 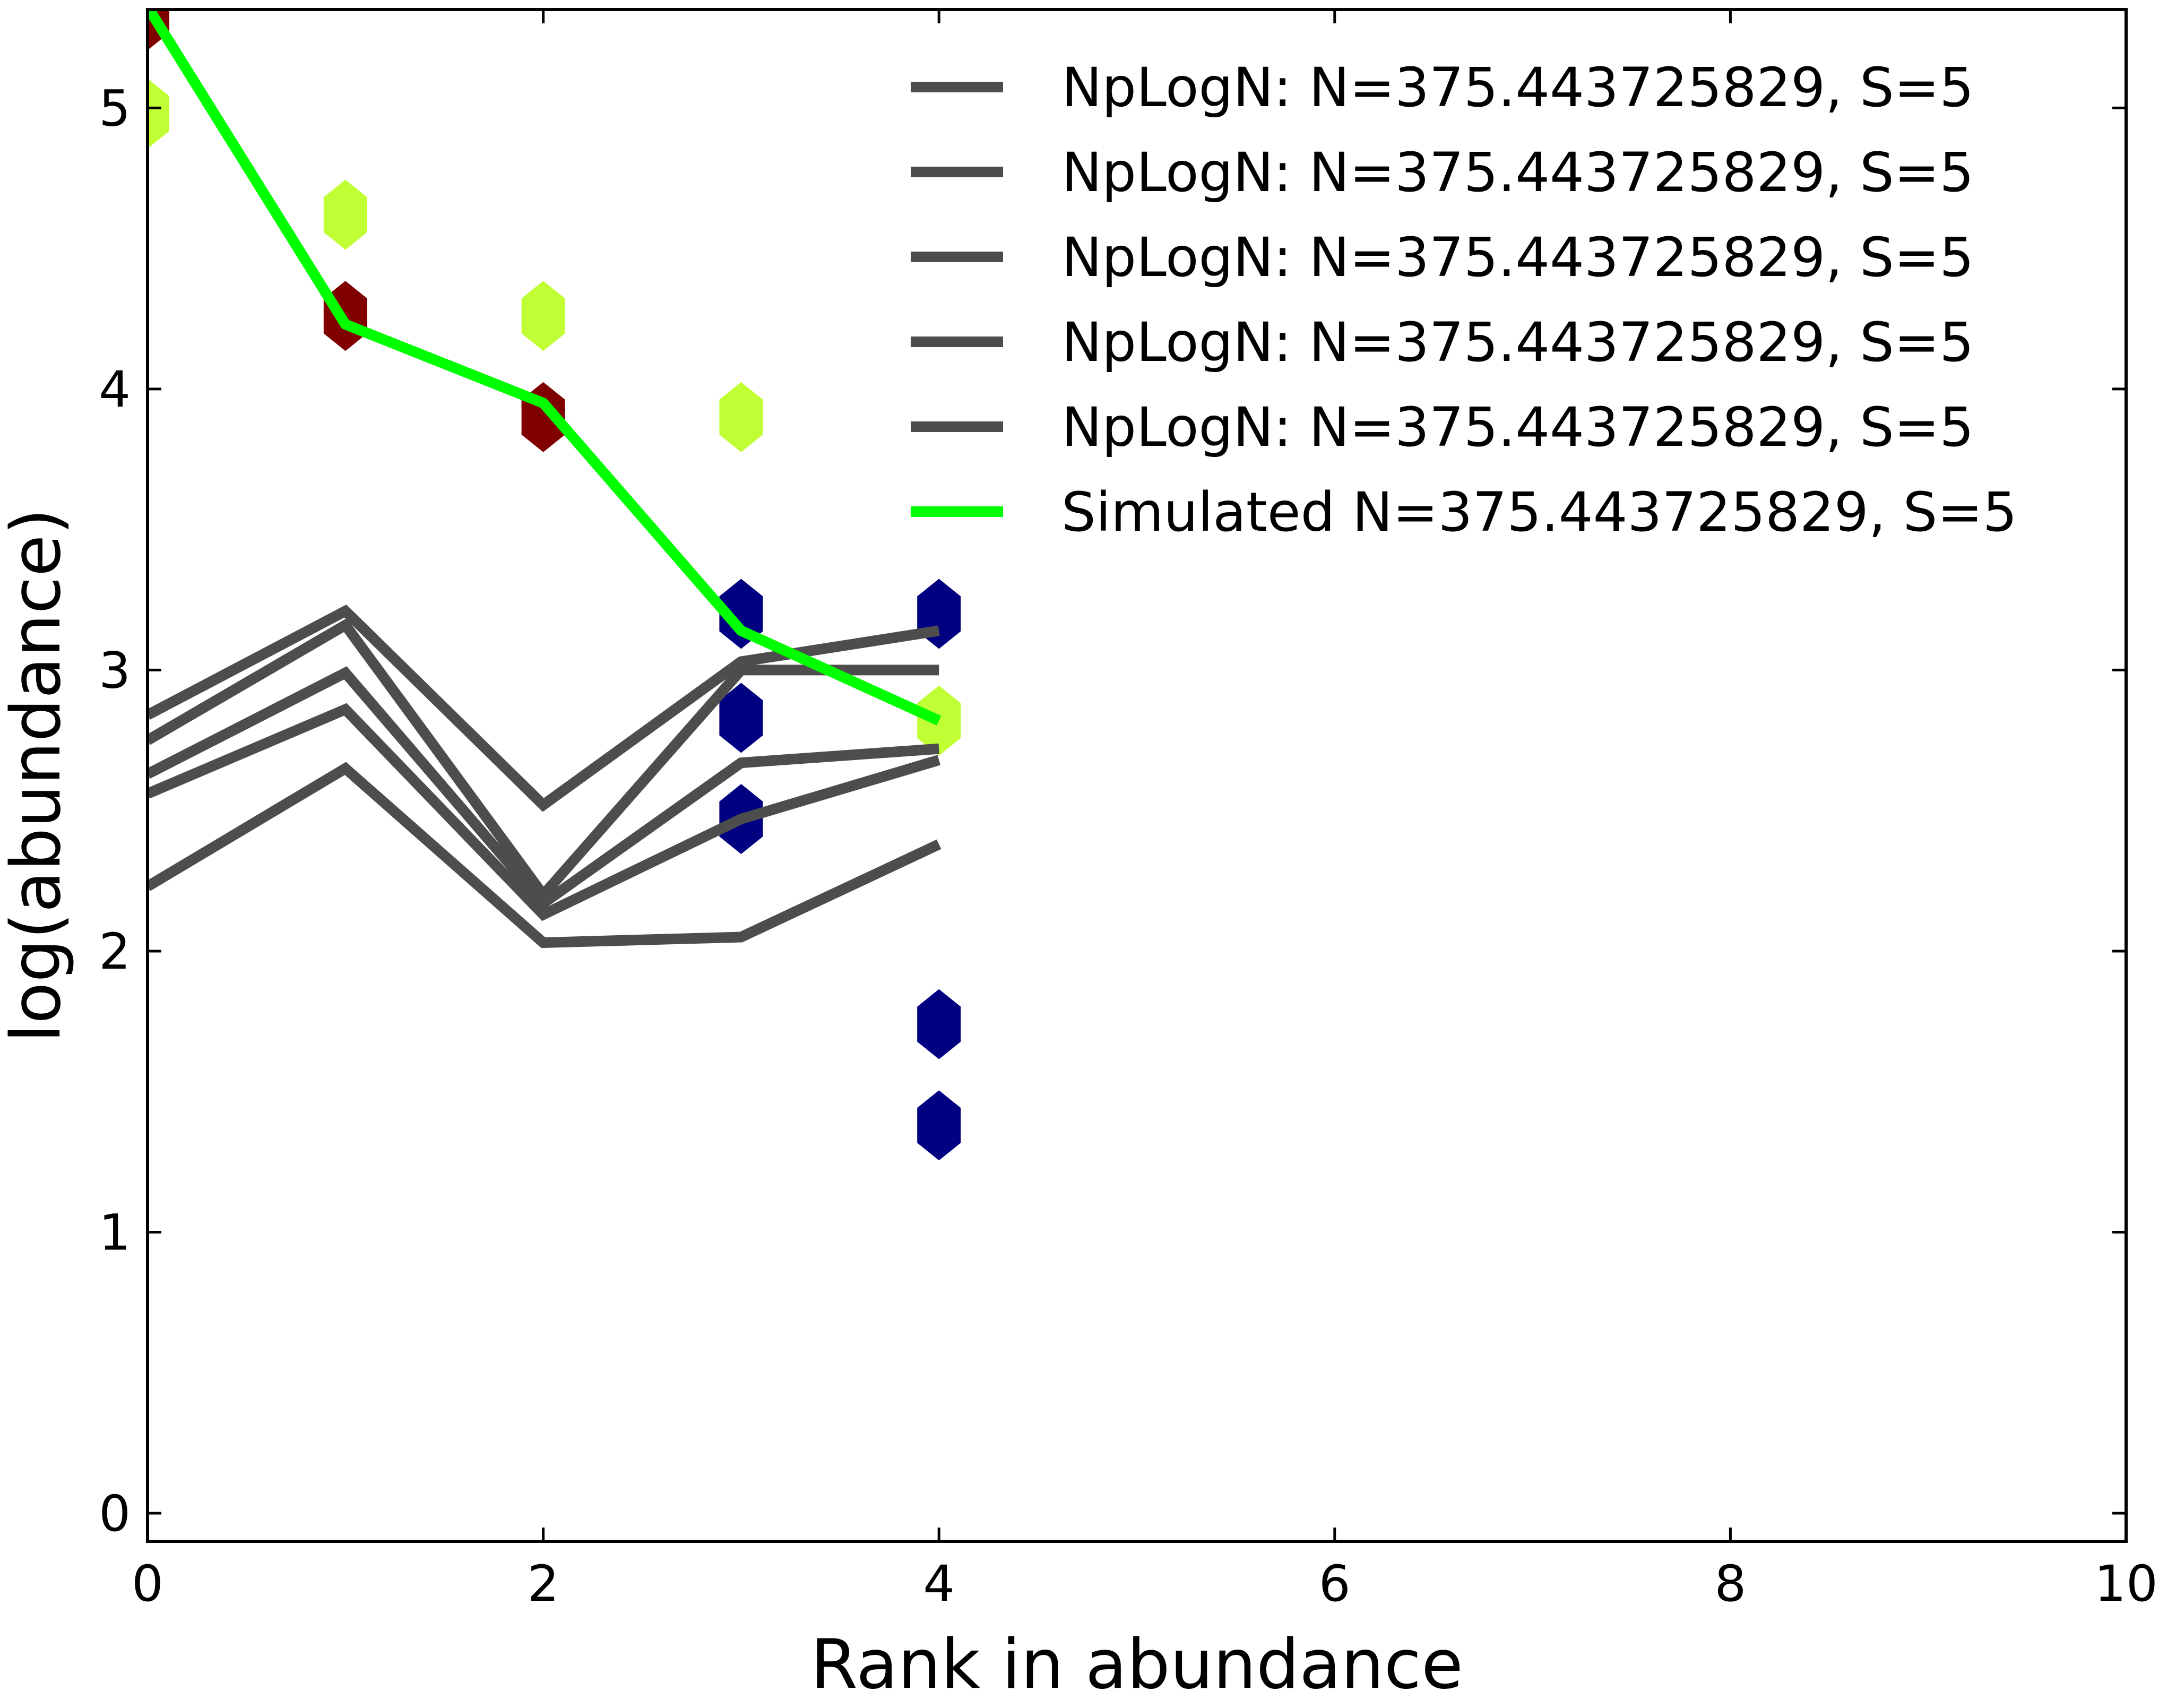 I want to click on y-axis-title: log(abundance), so click(x=38, y=775).